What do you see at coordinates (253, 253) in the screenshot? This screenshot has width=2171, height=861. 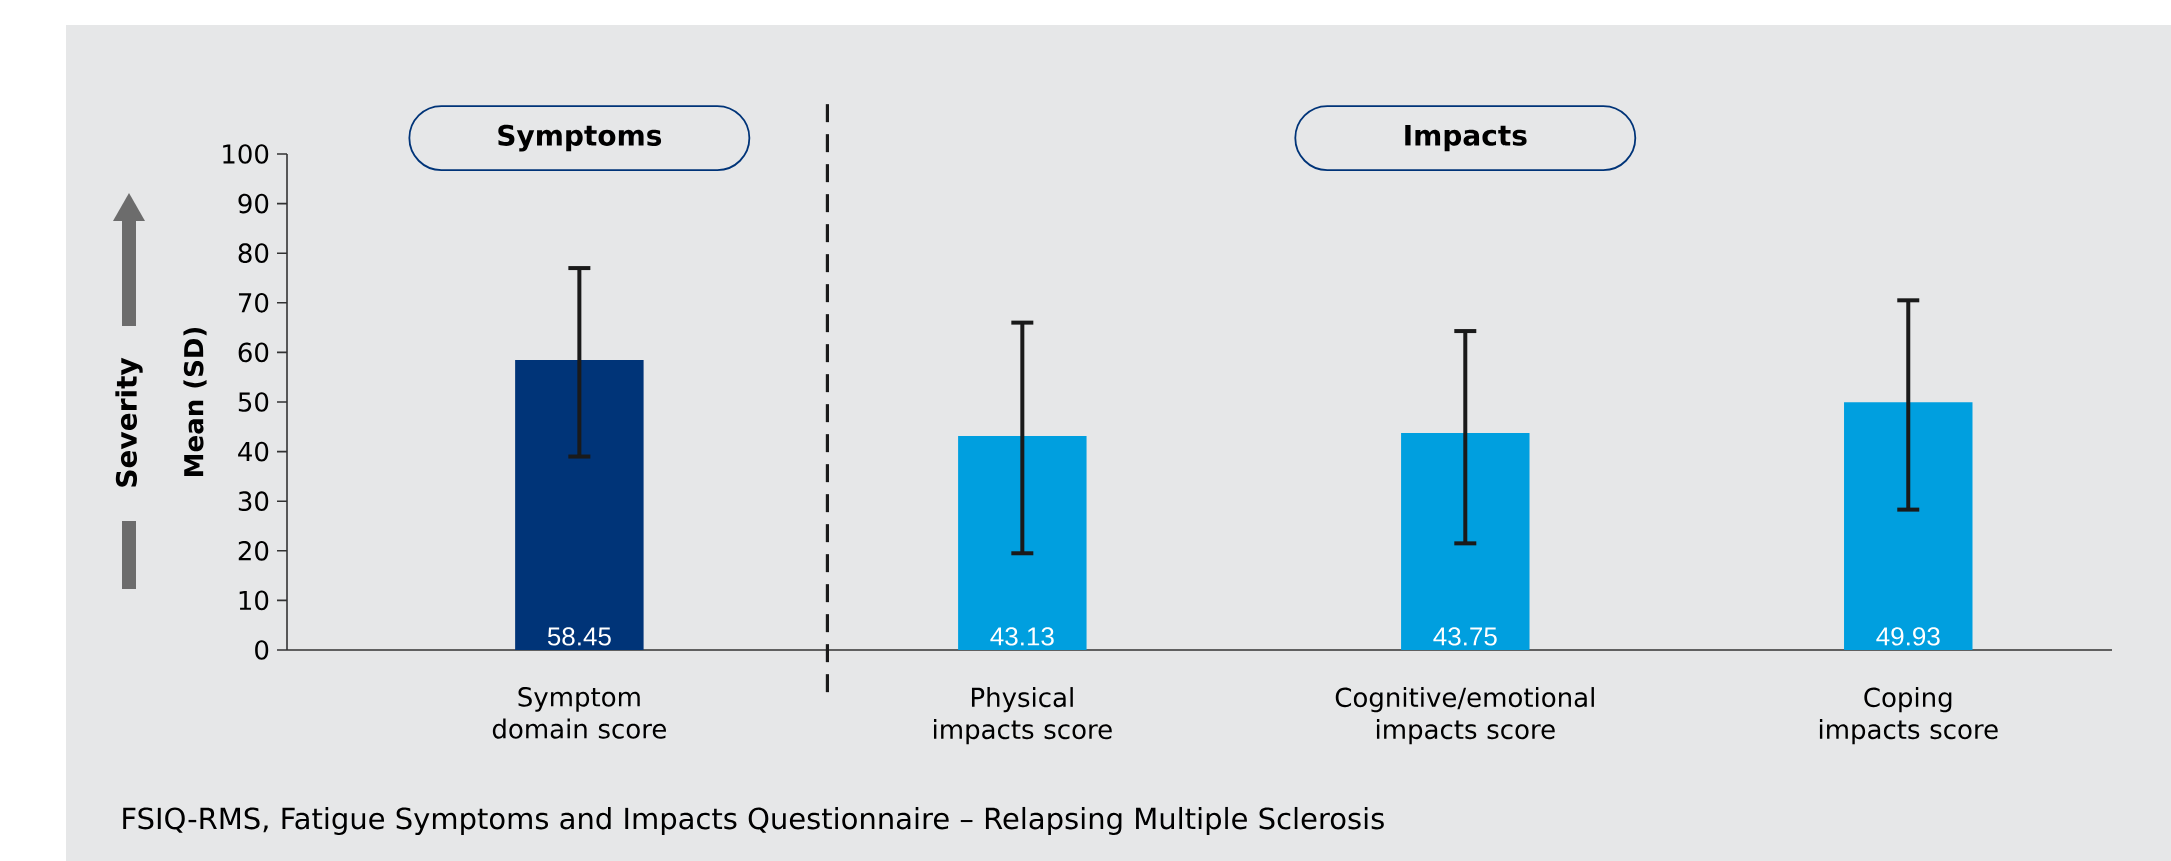 I see `y-tick-label: 80` at bounding box center [253, 253].